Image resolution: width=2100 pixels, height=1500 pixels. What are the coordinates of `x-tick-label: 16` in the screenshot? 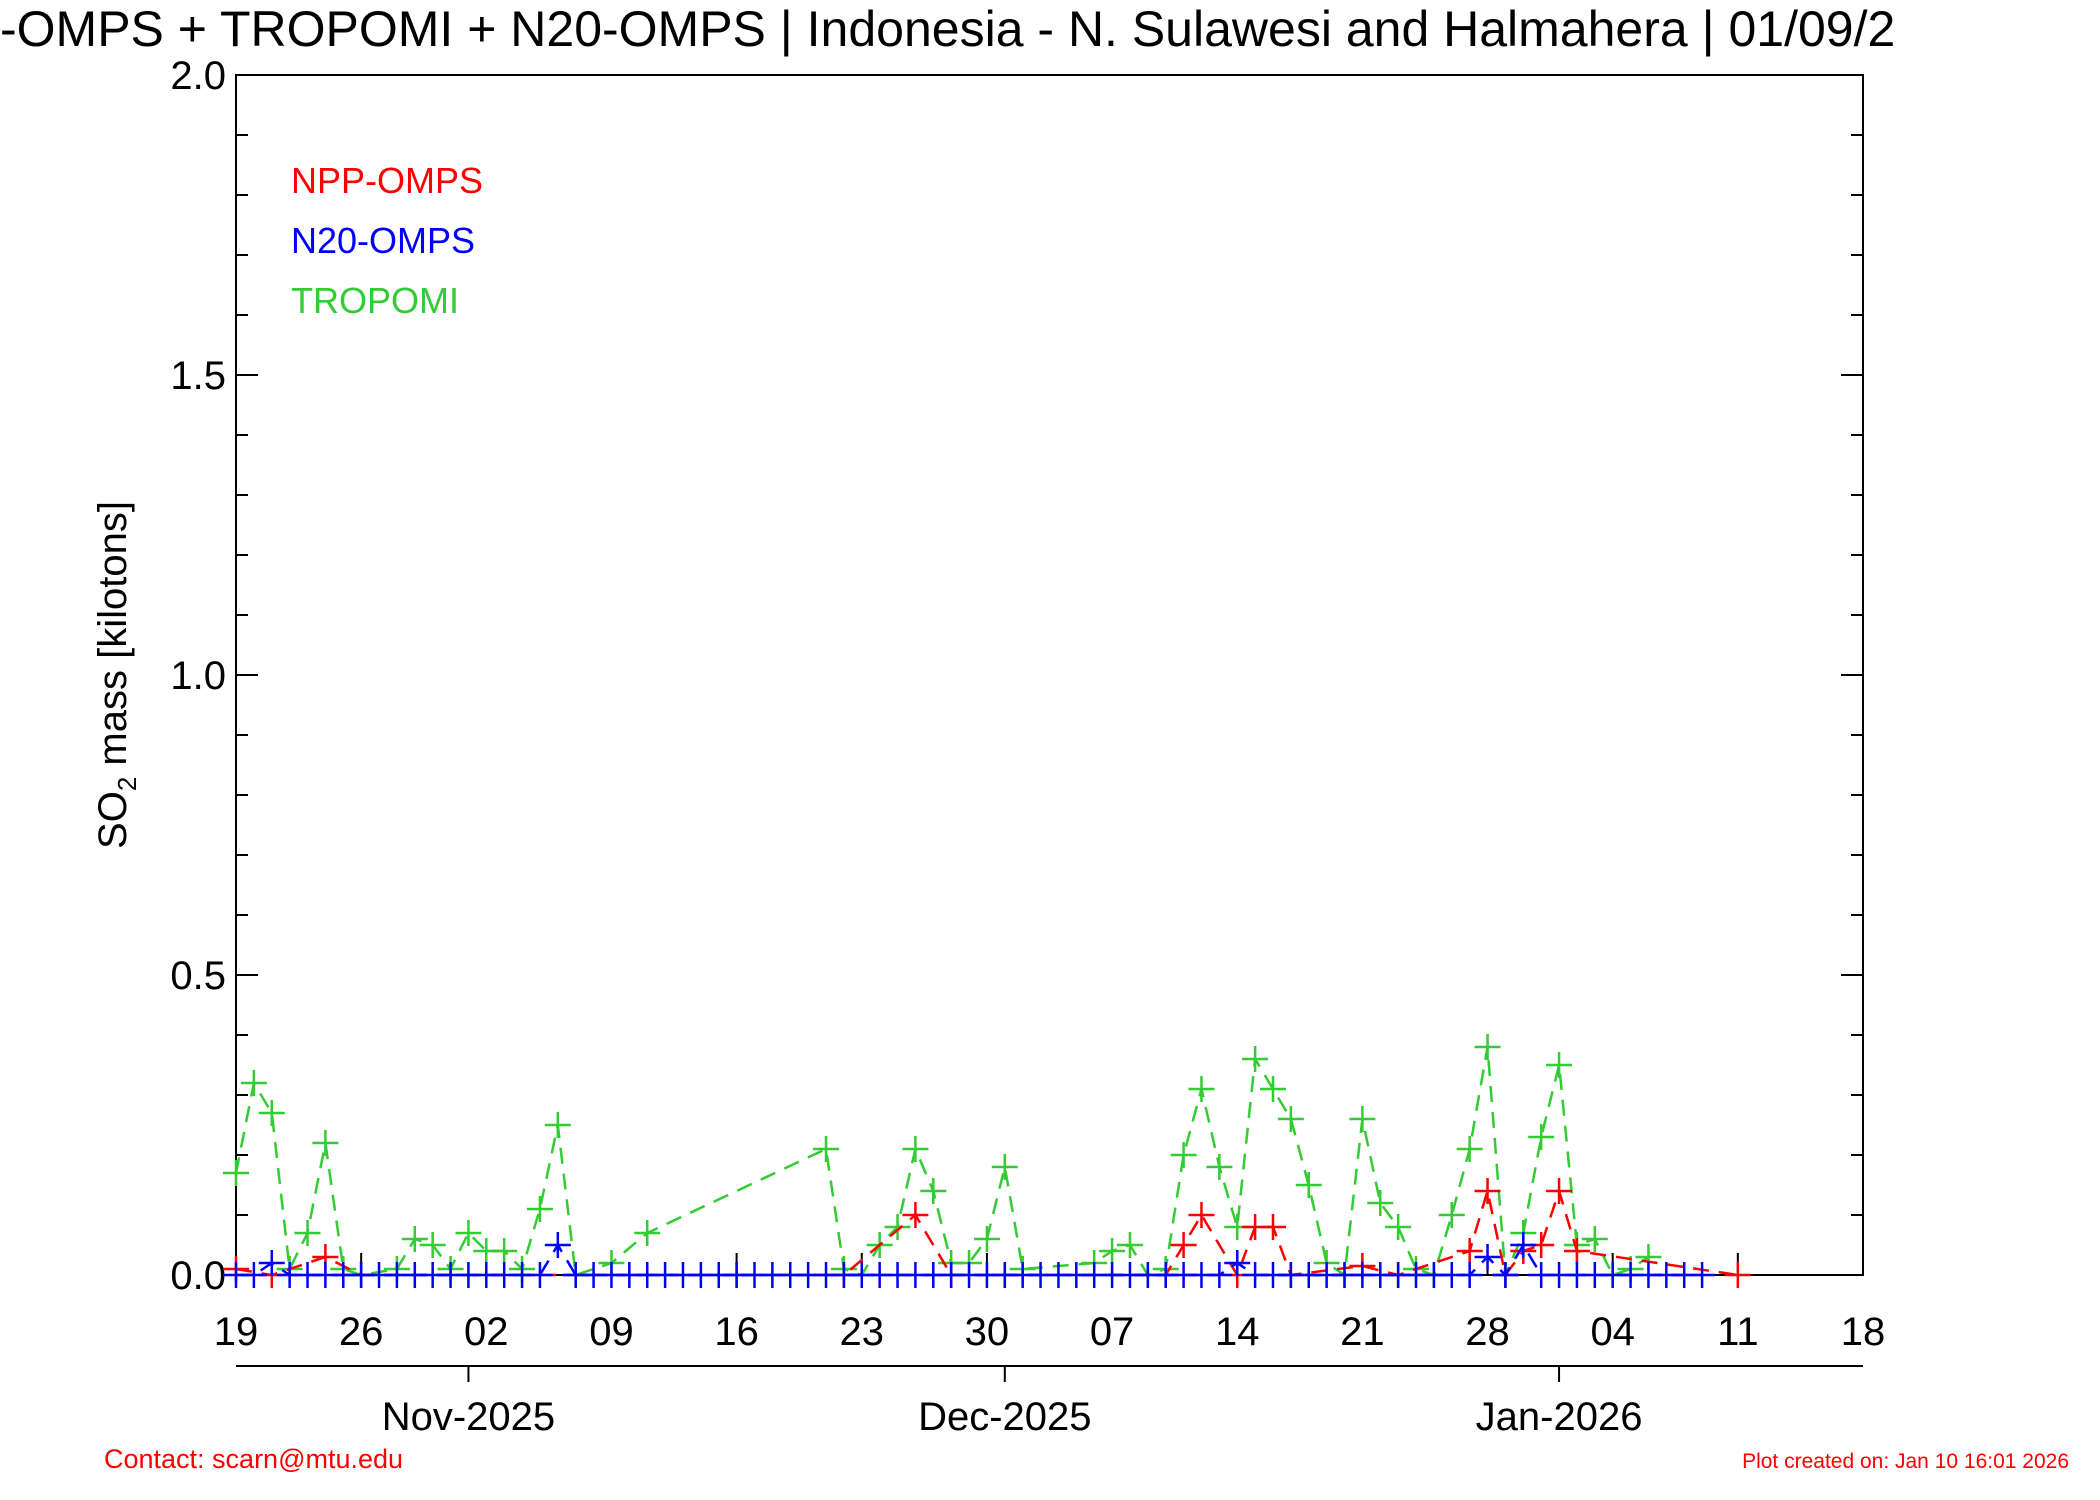 It's located at (736, 1332).